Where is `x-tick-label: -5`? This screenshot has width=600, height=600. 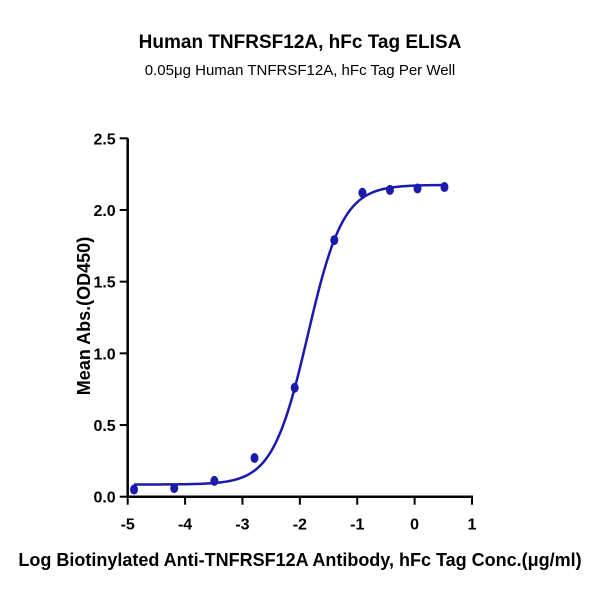 x-tick-label: -5 is located at coordinates (128, 525).